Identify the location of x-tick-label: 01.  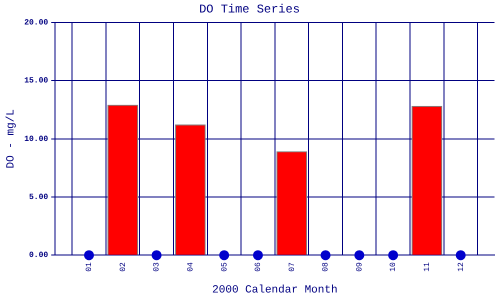
(89, 267).